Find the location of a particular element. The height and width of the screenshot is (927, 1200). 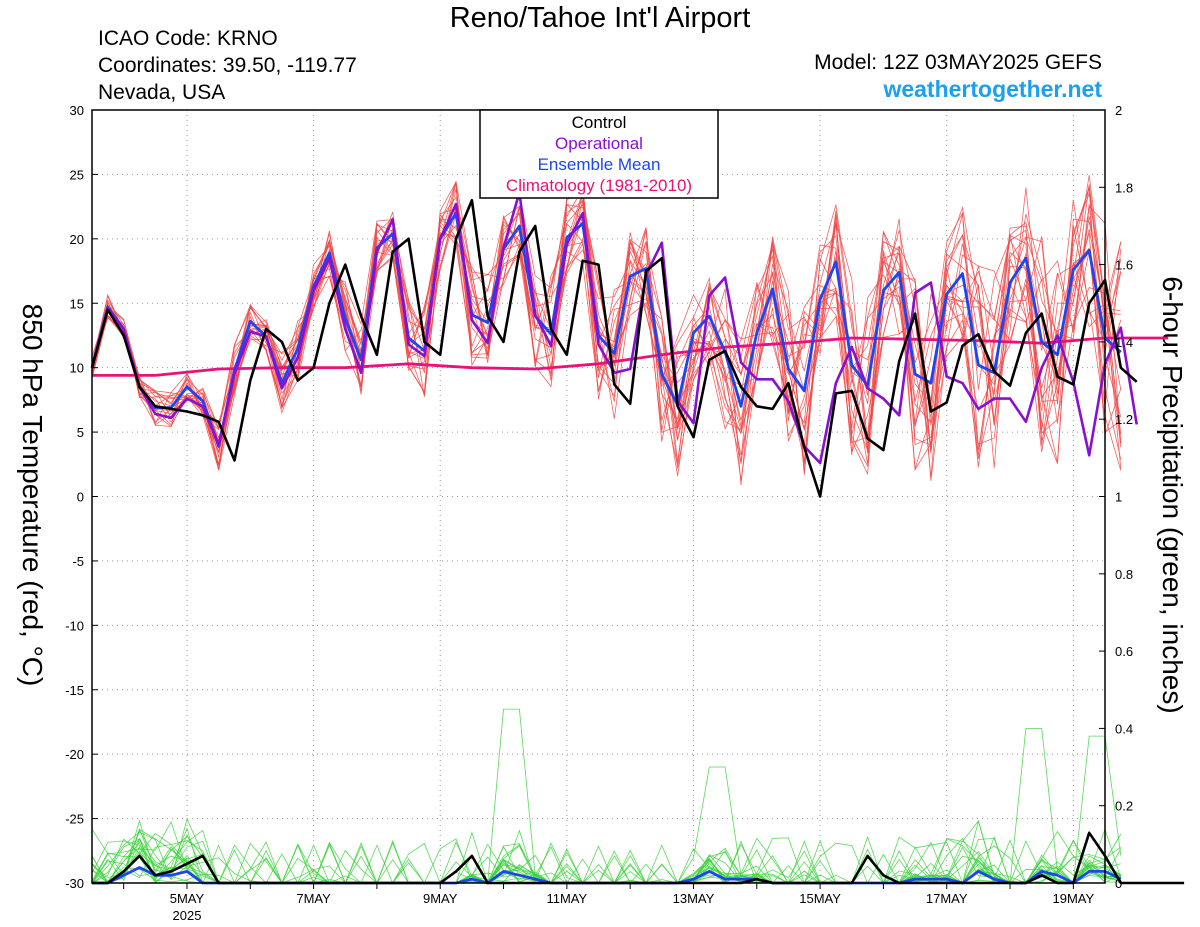

y-tick-label-right: 1.4 is located at coordinates (1124, 342).